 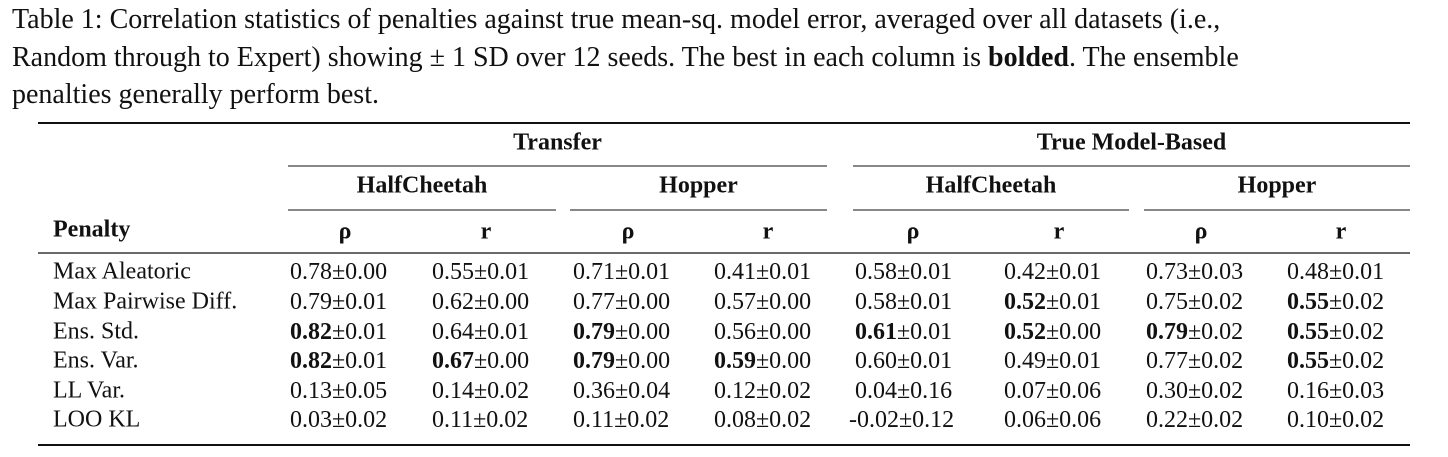 I want to click on table-cell: 0.79±0.02, so click(x=1194, y=332).